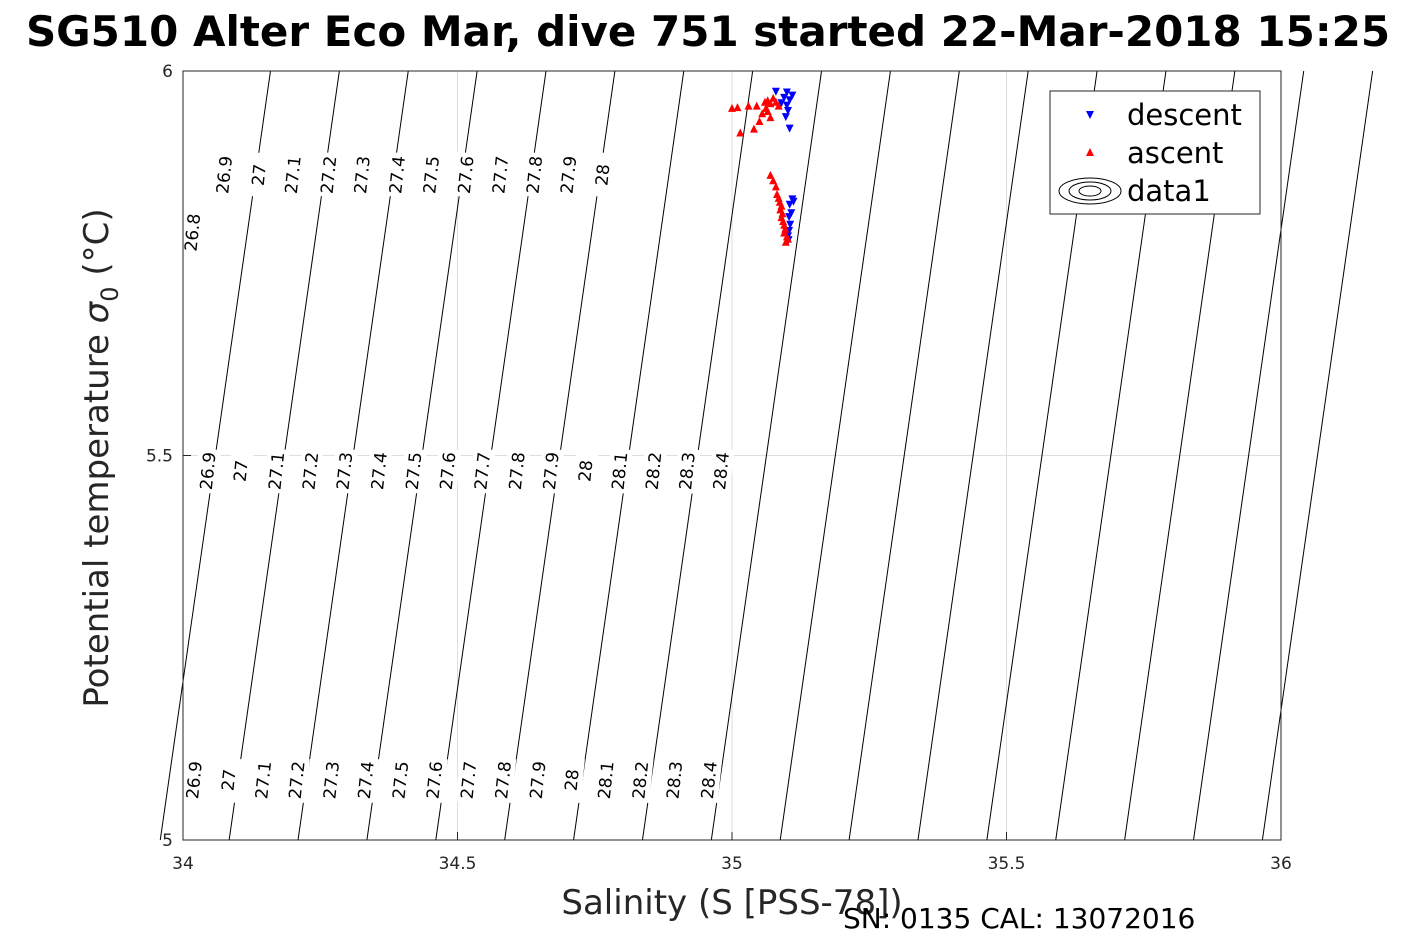 This screenshot has width=1417, height=945. I want to click on x-tick-label: 34, so click(183, 864).